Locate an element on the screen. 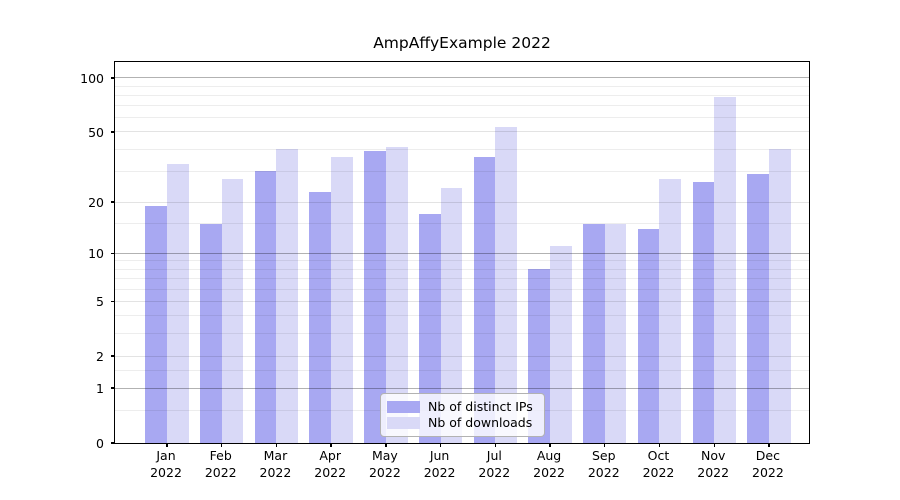 The image size is (900, 500). x-tick-label: Mar 2022 is located at coordinates (275, 464).